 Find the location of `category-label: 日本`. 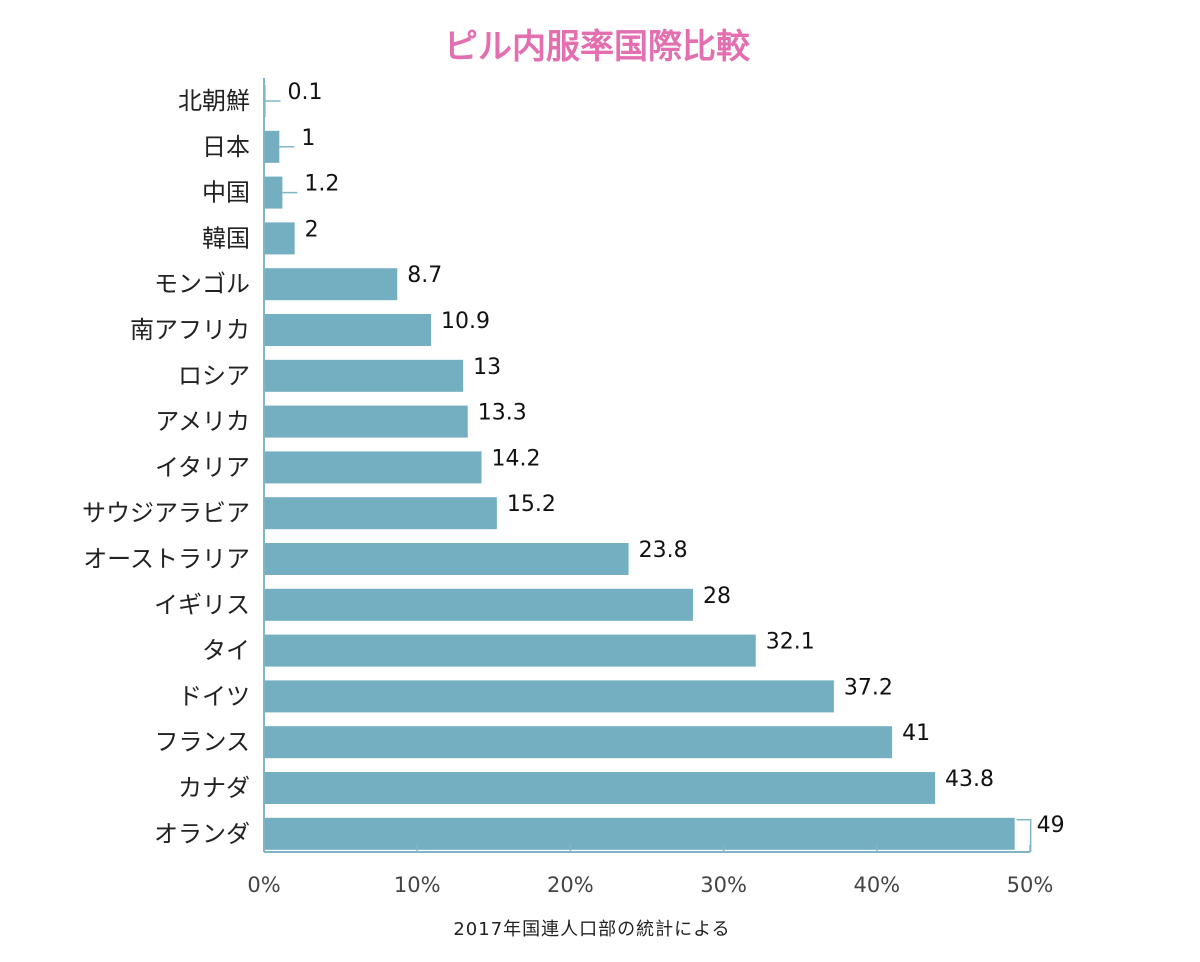

category-label: 日本 is located at coordinates (226, 147).